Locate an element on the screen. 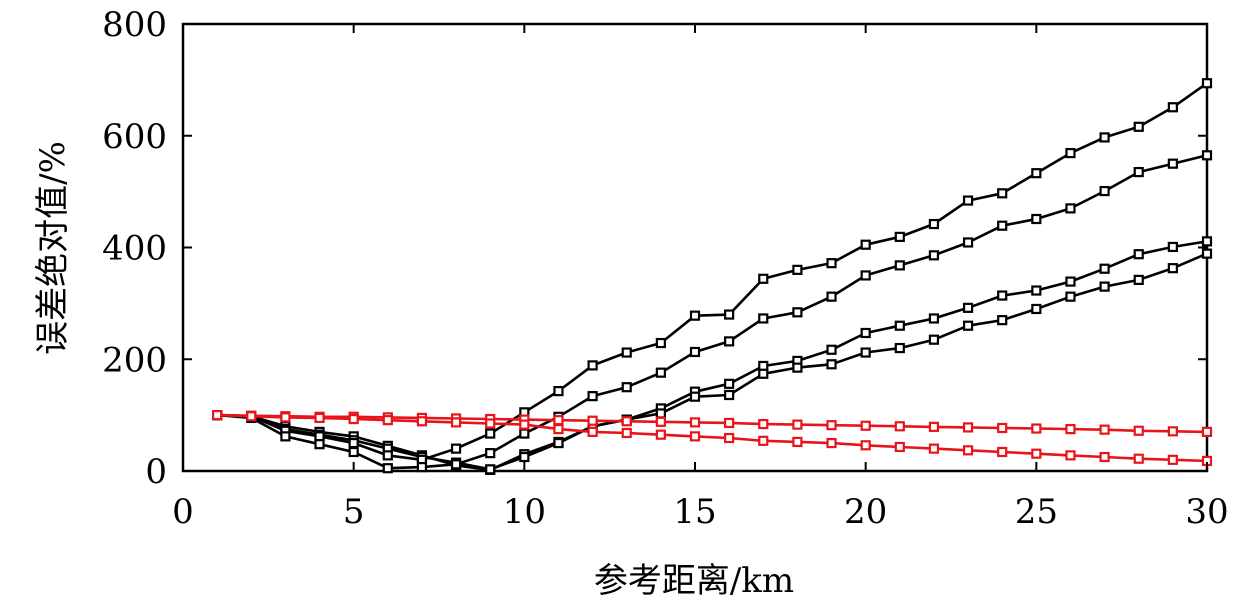 The image size is (1260, 614). x-tick-label: 20 is located at coordinates (865, 512).